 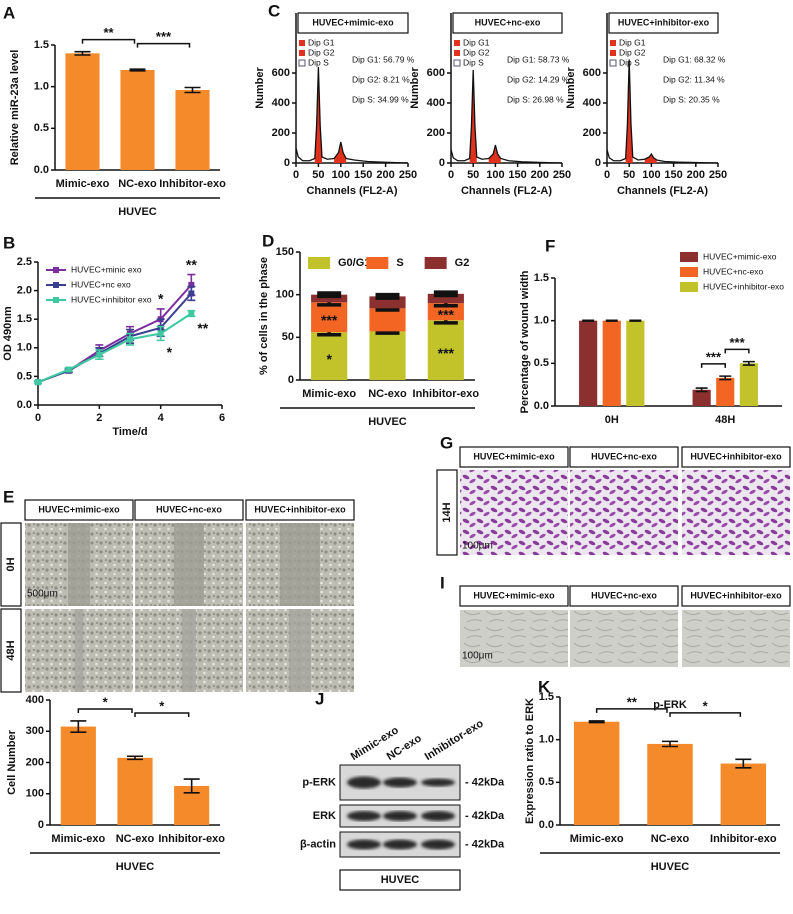 I want to click on row-label-box, so click(x=11, y=564).